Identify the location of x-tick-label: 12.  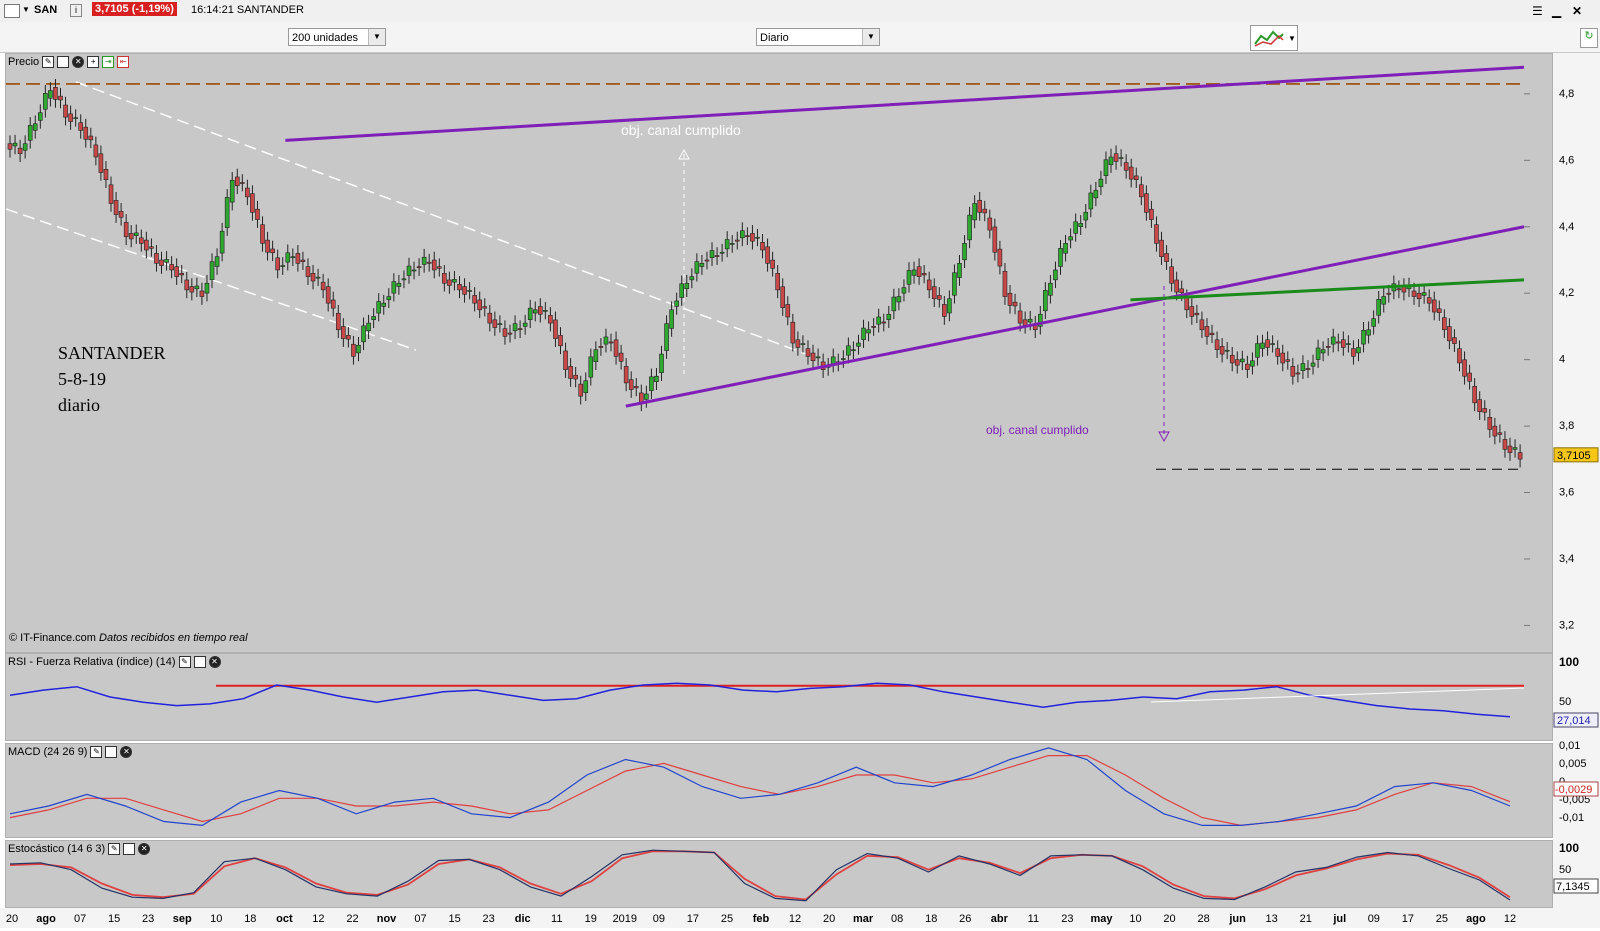
(1510, 919).